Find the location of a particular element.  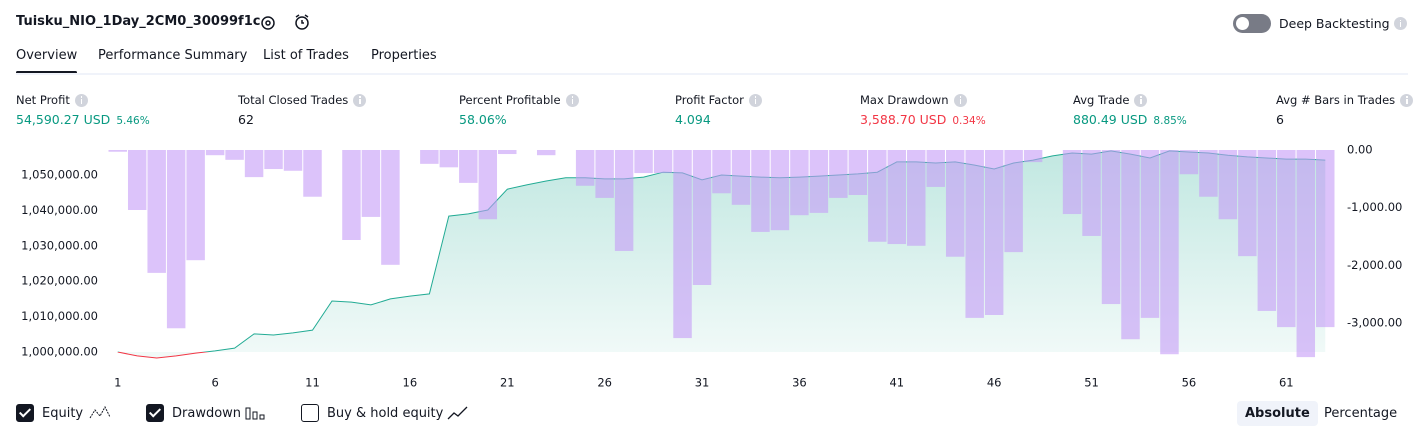

metric-value: 4.094 is located at coordinates (693, 119).